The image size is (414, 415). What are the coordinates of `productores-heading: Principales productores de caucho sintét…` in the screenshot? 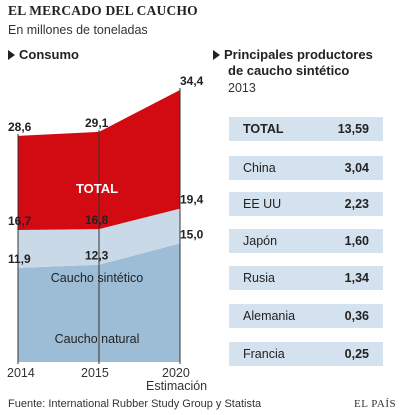 It's located at (293, 63).